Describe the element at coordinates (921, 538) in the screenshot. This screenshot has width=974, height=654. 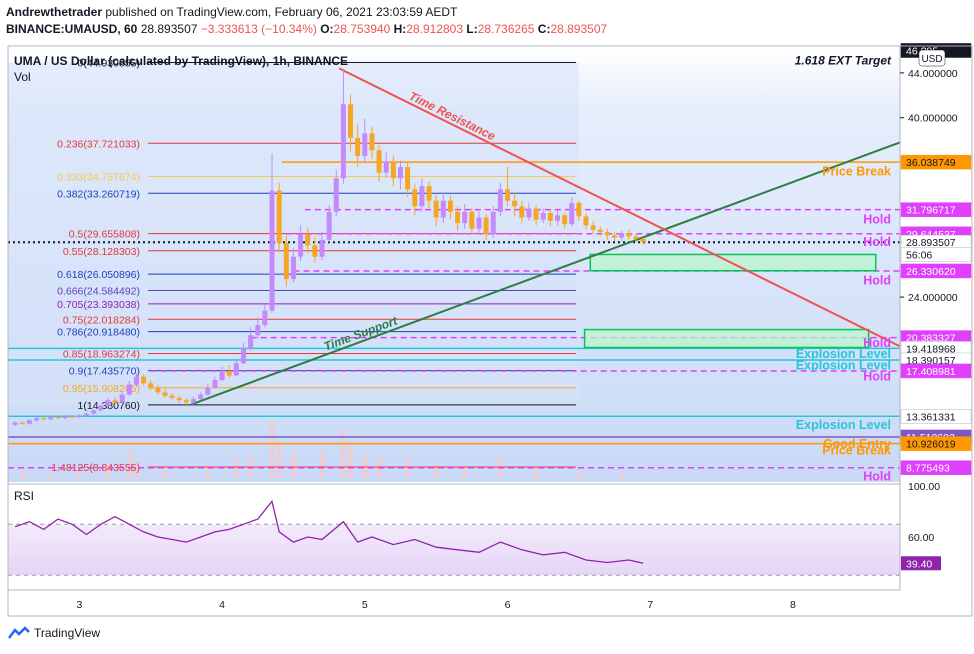
I see `rsi-tick-label: 60.00` at that location.